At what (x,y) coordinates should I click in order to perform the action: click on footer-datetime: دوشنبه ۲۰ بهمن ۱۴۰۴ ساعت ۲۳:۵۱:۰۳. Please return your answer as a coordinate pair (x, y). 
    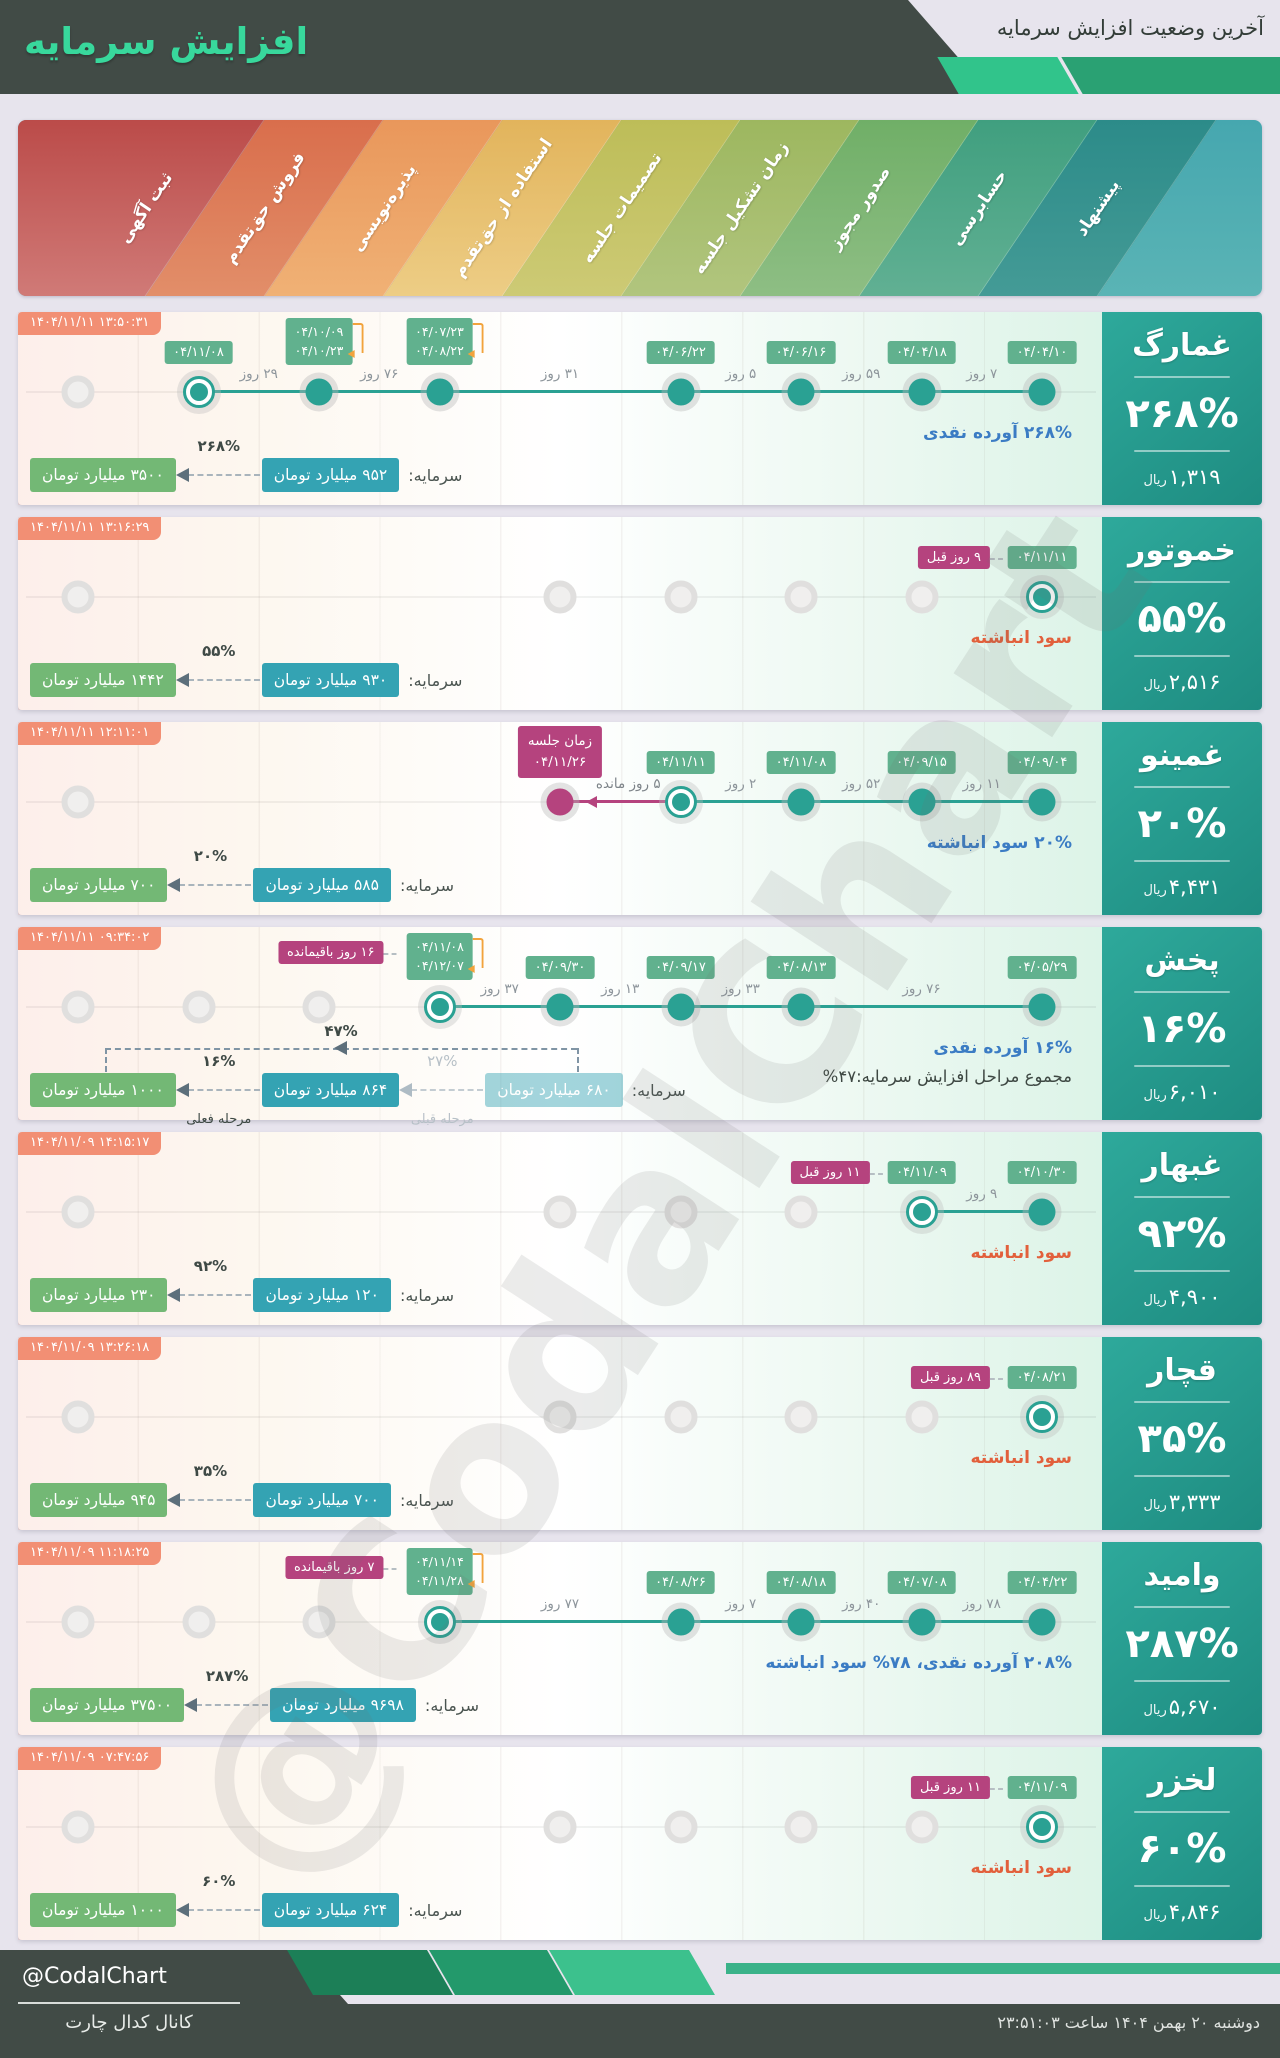
    Looking at the image, I should click on (1128, 2022).